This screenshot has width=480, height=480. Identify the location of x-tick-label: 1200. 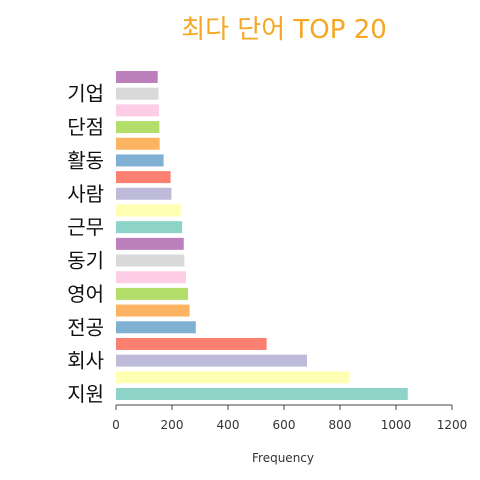
(452, 425).